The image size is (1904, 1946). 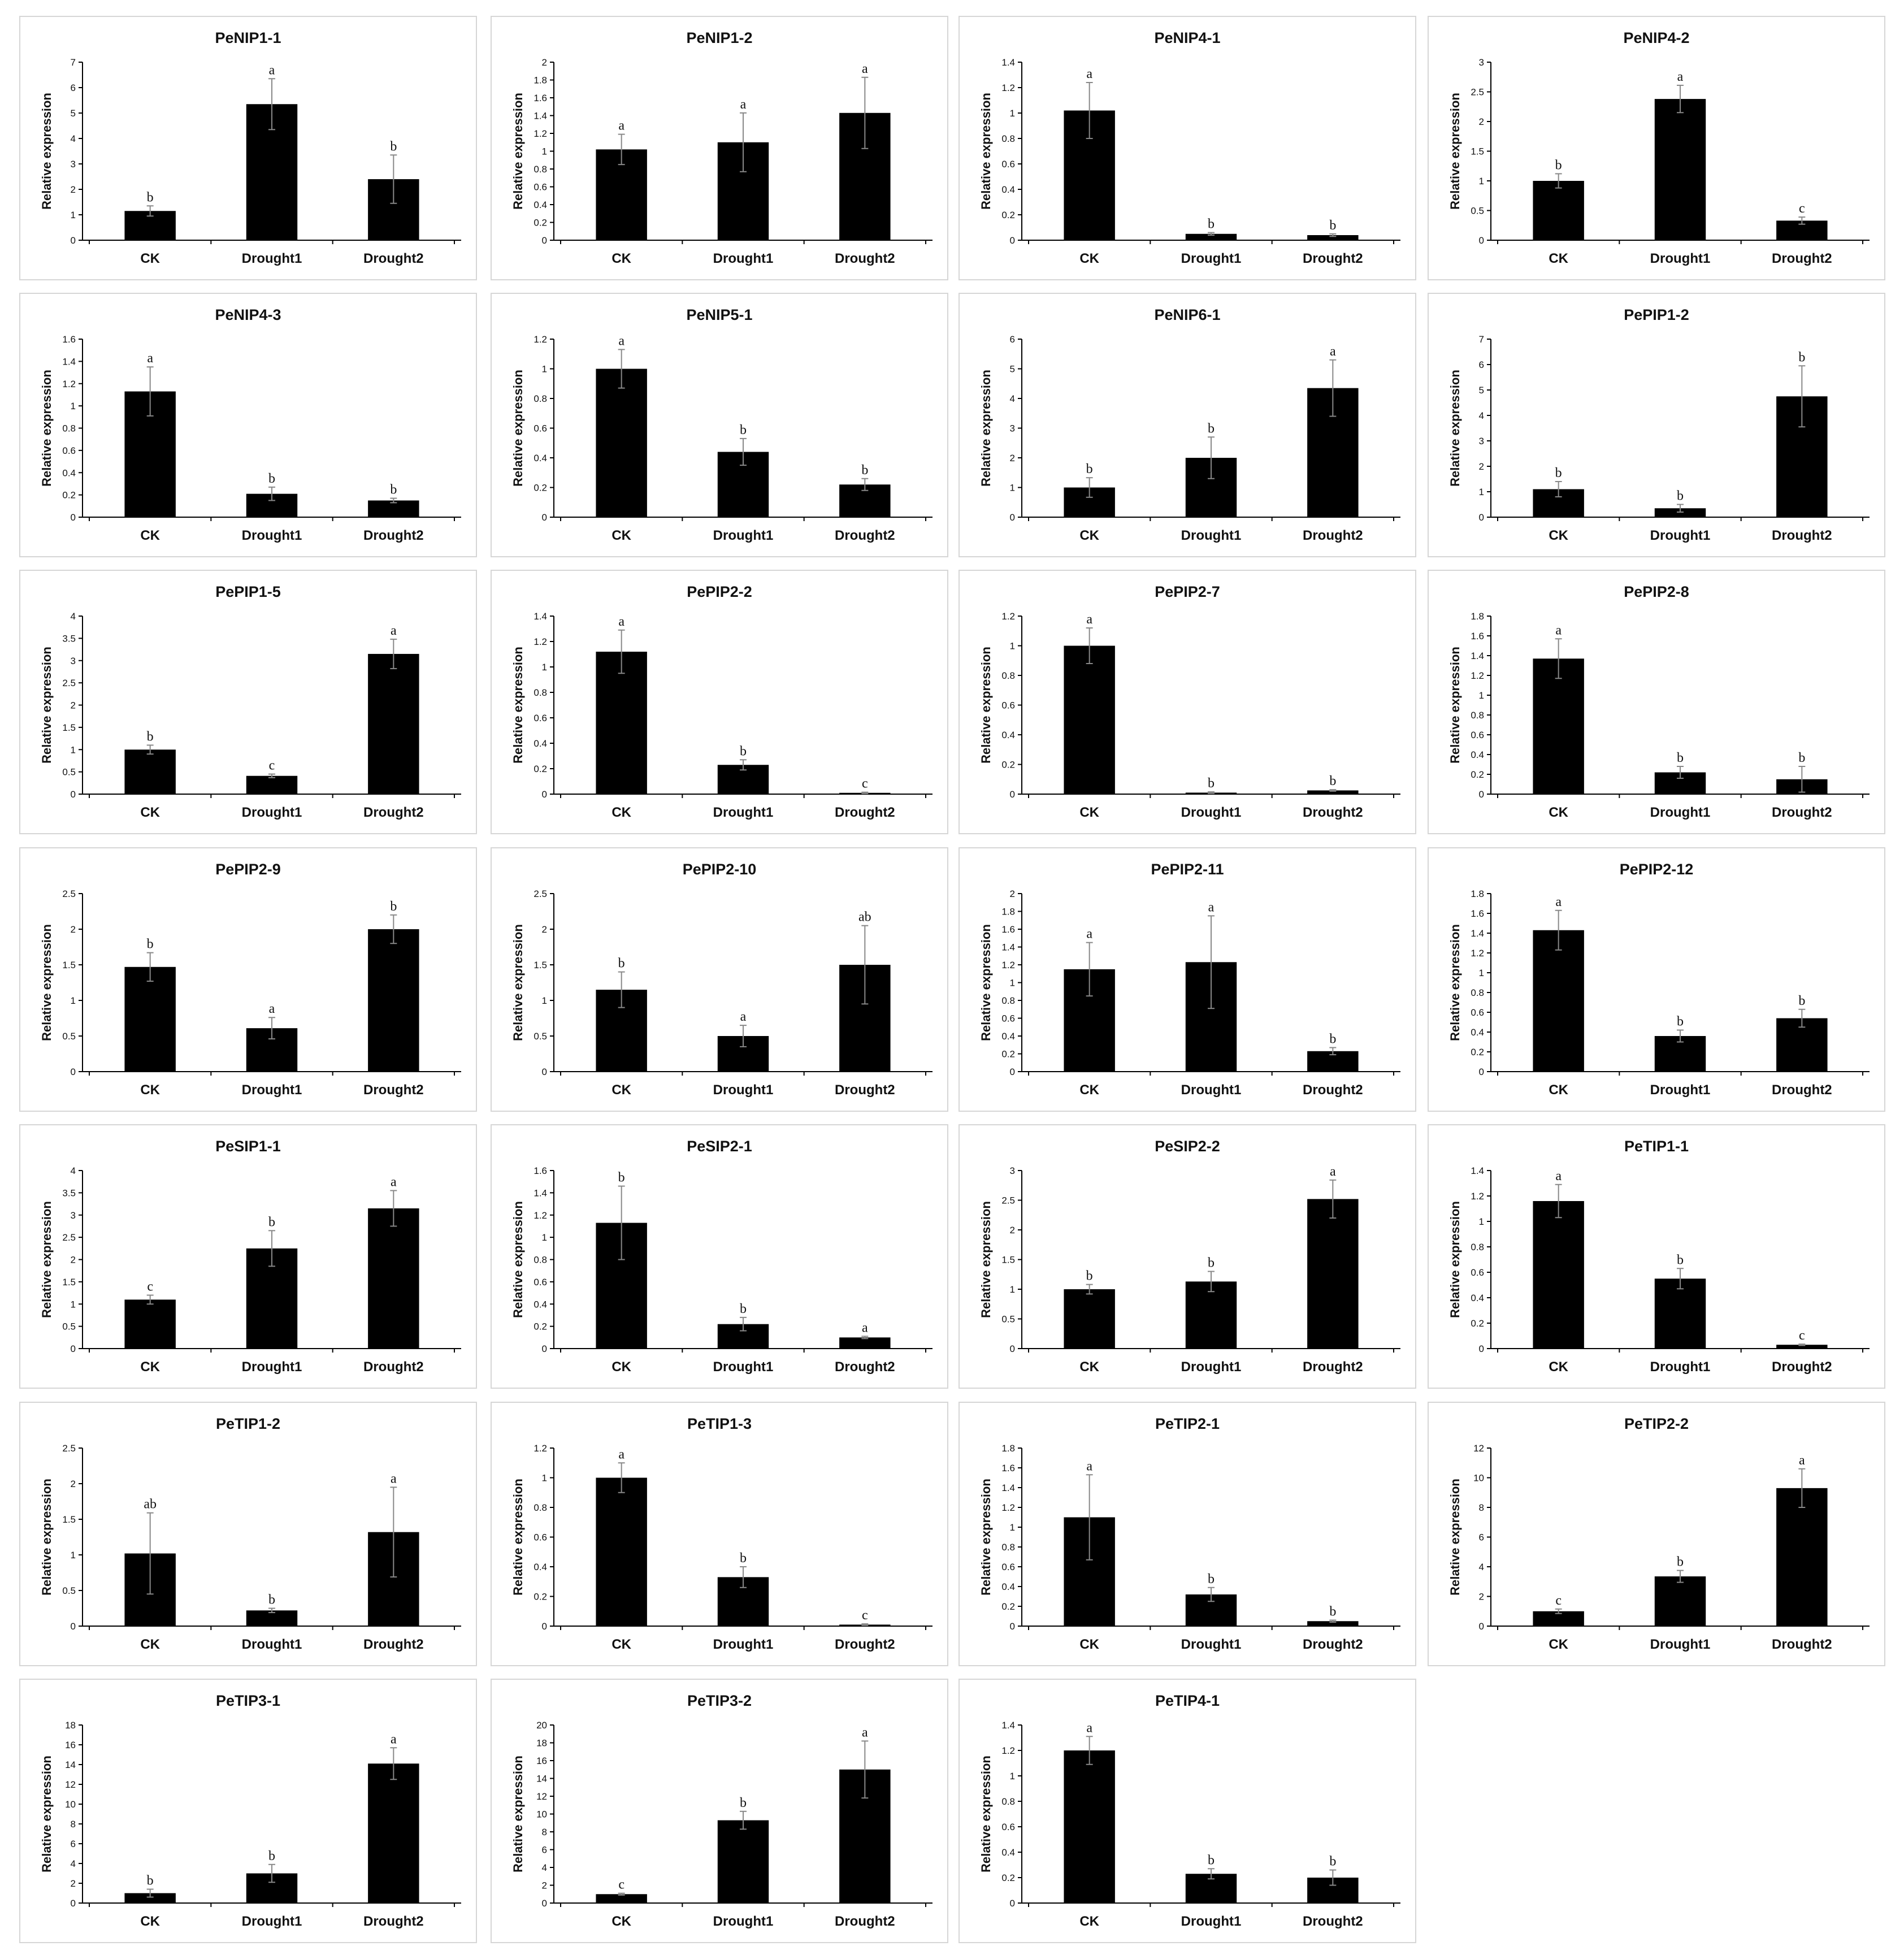 What do you see at coordinates (248, 870) in the screenshot?
I see `chart-title: PePIP2-9` at bounding box center [248, 870].